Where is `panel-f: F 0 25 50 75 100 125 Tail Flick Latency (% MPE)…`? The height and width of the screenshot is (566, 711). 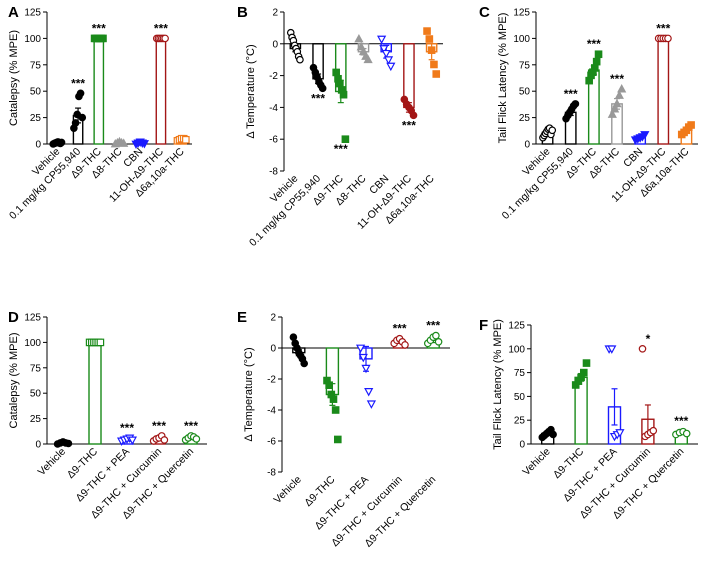 panel-f: F 0 25 50 75 100 125 Tail Flick Latency (% MPE)… is located at coordinates (588, 419).